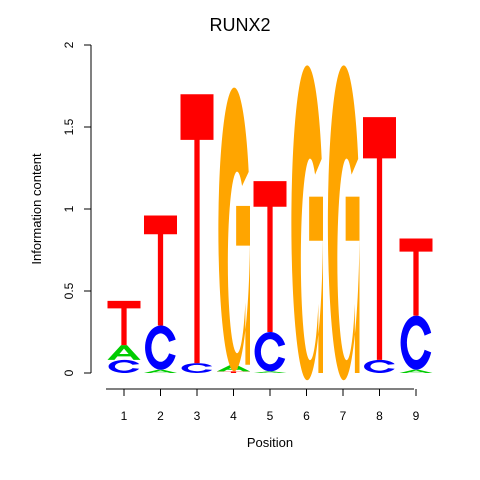 This screenshot has height=480, width=480. Describe the element at coordinates (69, 44) in the screenshot. I see `y-tick-label: 2` at that location.